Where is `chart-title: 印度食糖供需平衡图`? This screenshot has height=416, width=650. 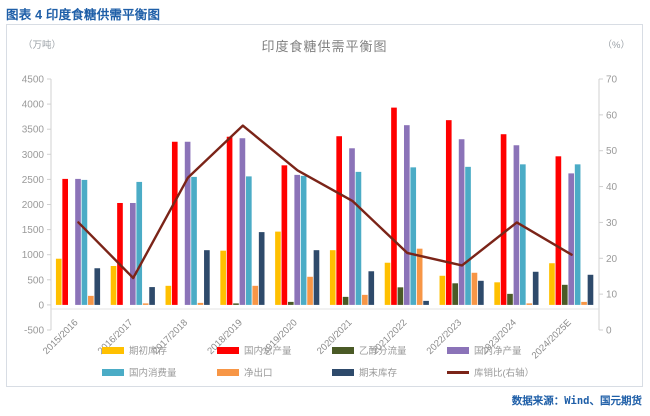
chart-title: 印度食糖供需平衡图 is located at coordinates (324, 47).